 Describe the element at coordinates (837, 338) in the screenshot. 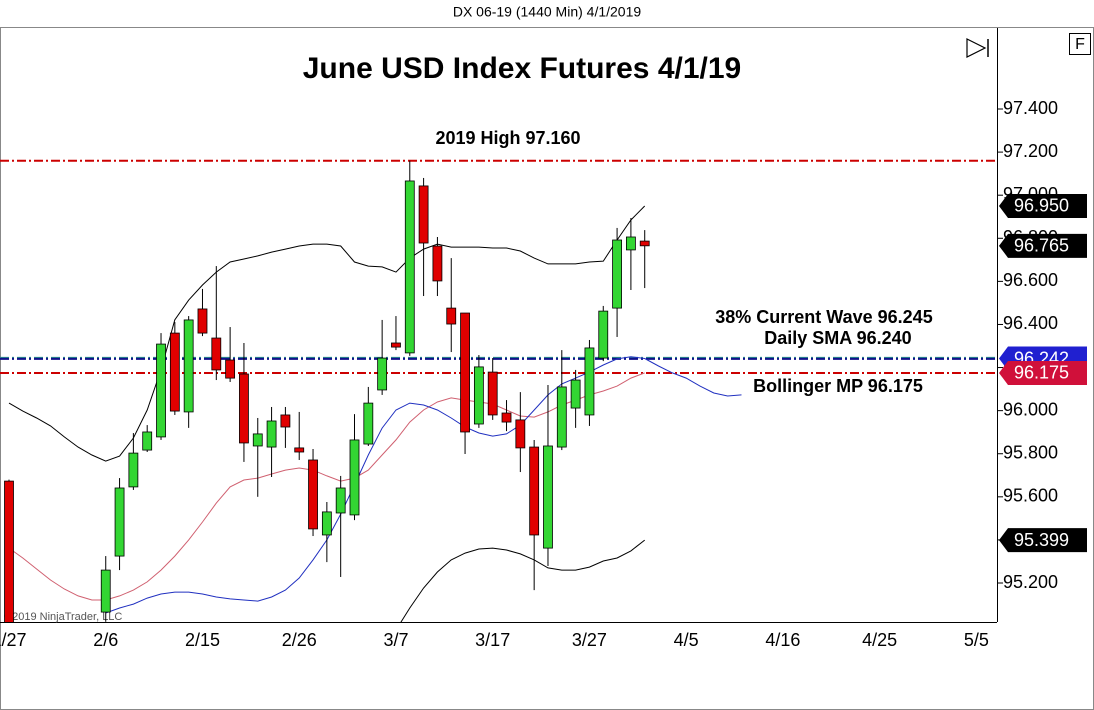

I see `annotation: Daily SMA 96.240` at that location.